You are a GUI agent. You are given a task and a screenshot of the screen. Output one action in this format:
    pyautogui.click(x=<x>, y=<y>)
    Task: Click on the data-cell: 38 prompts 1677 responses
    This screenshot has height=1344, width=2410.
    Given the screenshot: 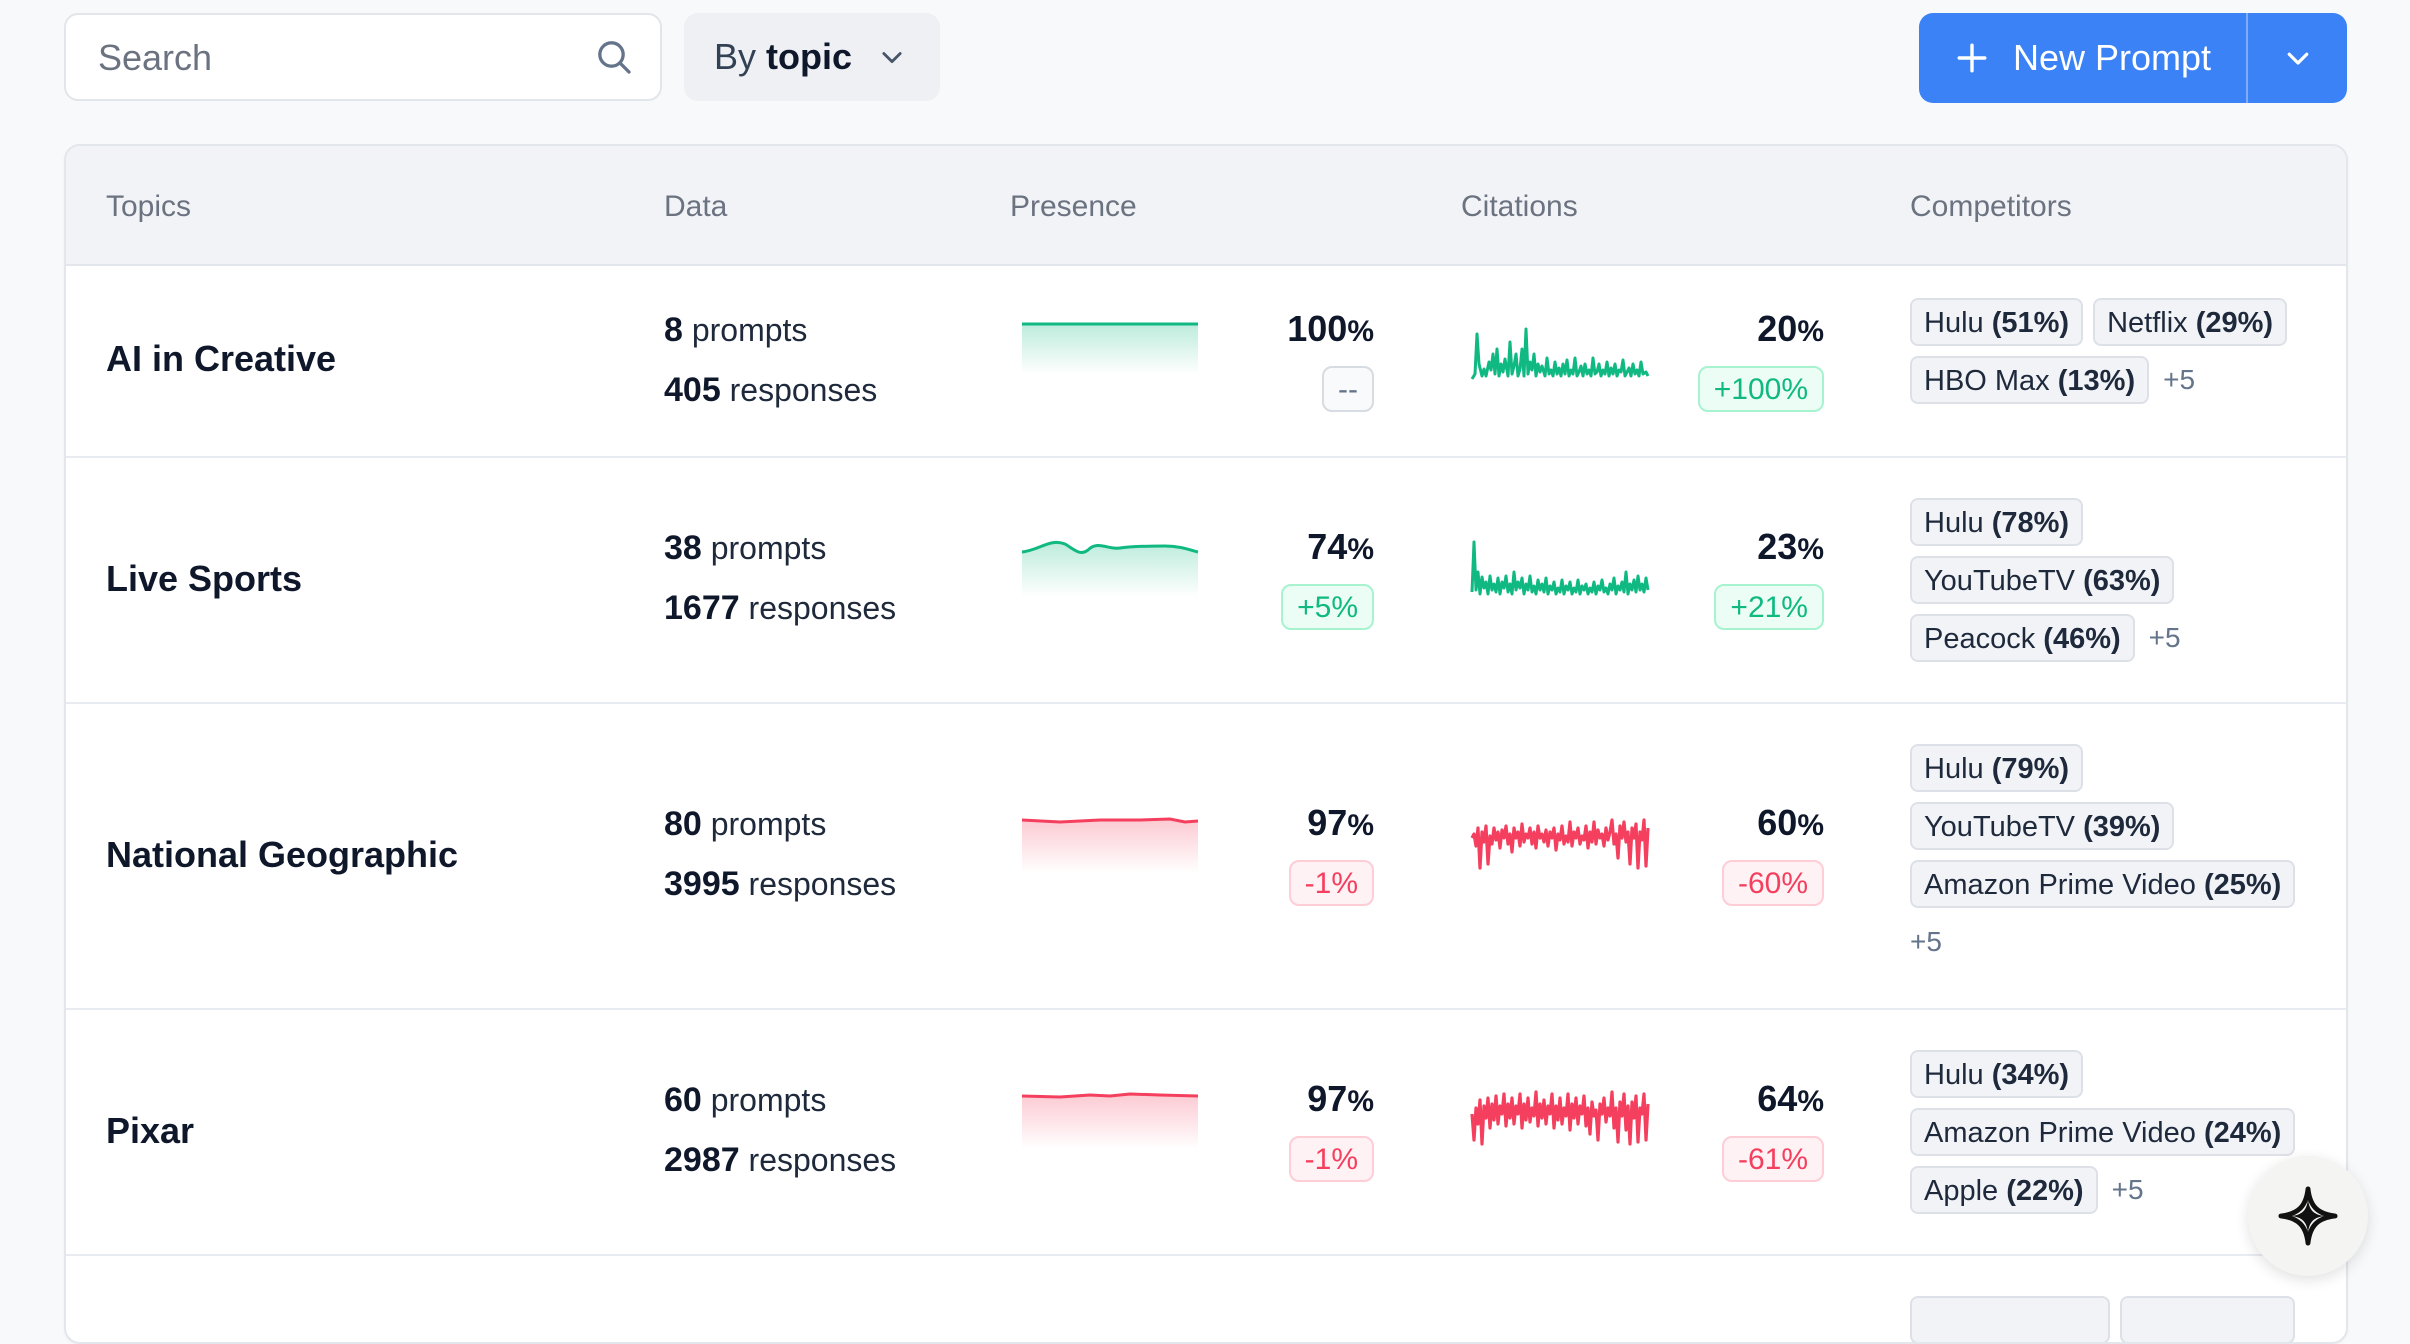 What is the action you would take?
    pyautogui.click(x=780, y=578)
    